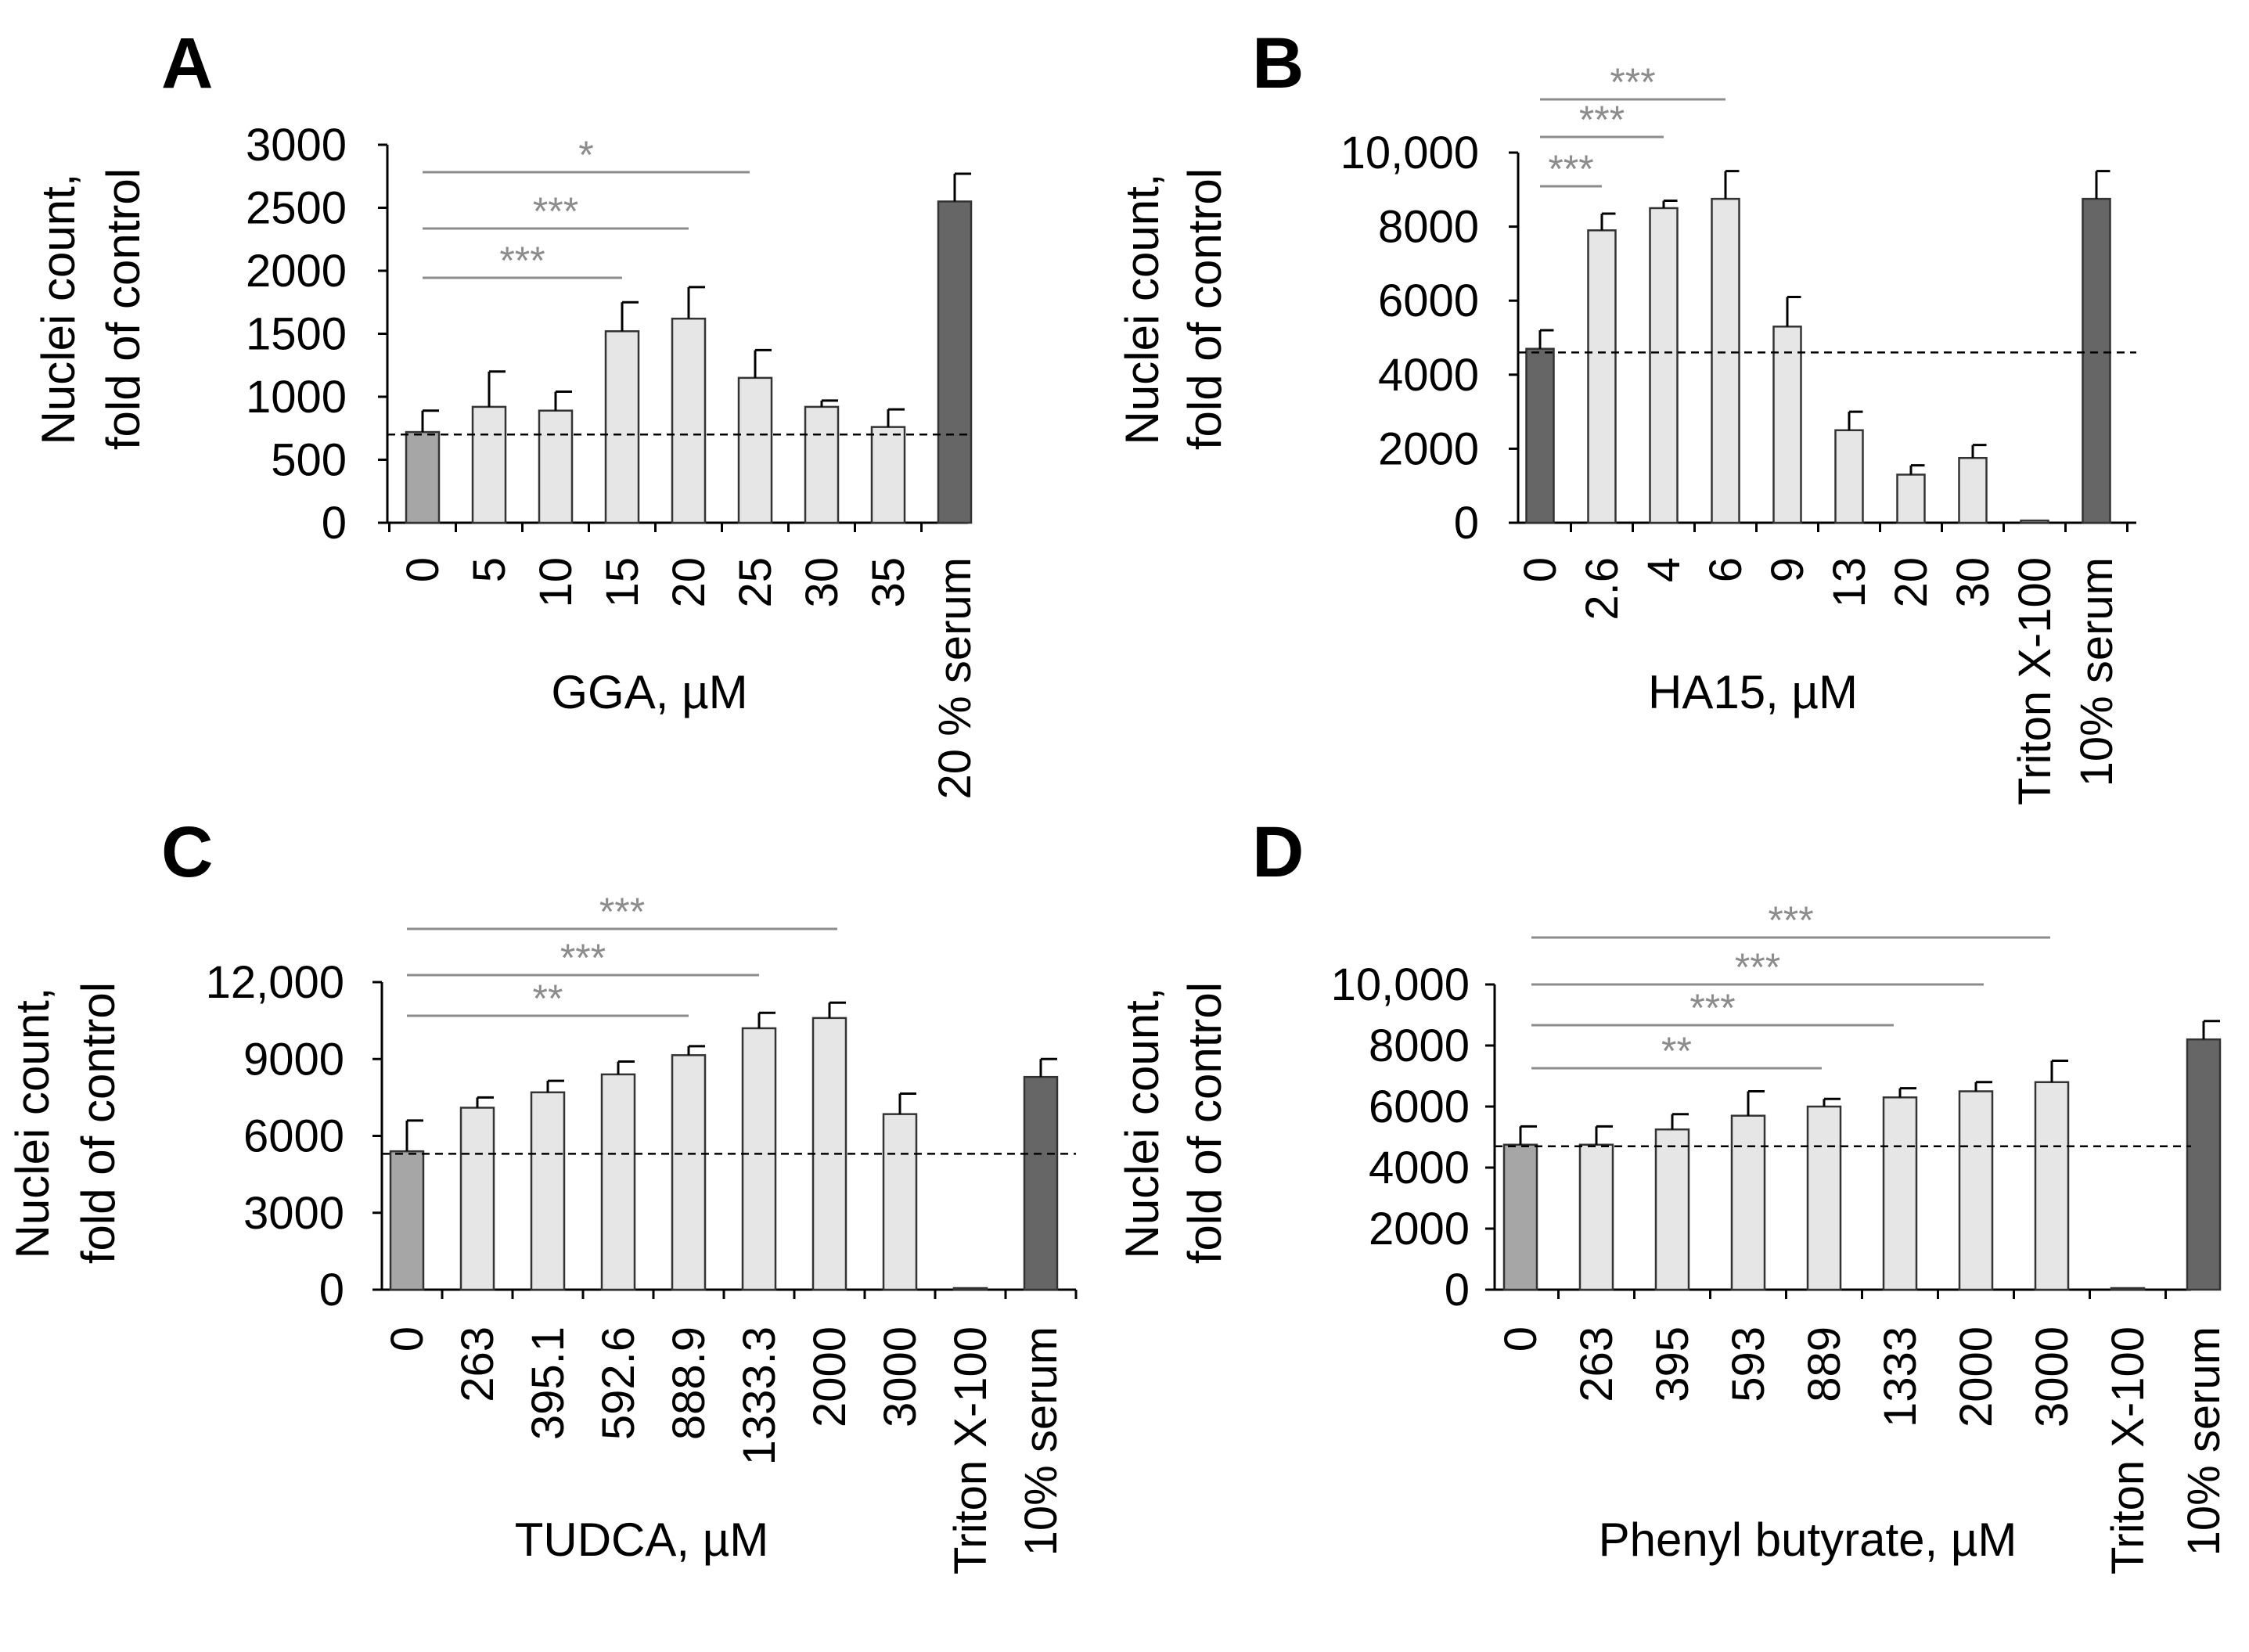 Image resolution: width=2249 pixels, height=1652 pixels. Describe the element at coordinates (296, 208) in the screenshot. I see `panel-a-ytick-label-5: 2500` at that location.